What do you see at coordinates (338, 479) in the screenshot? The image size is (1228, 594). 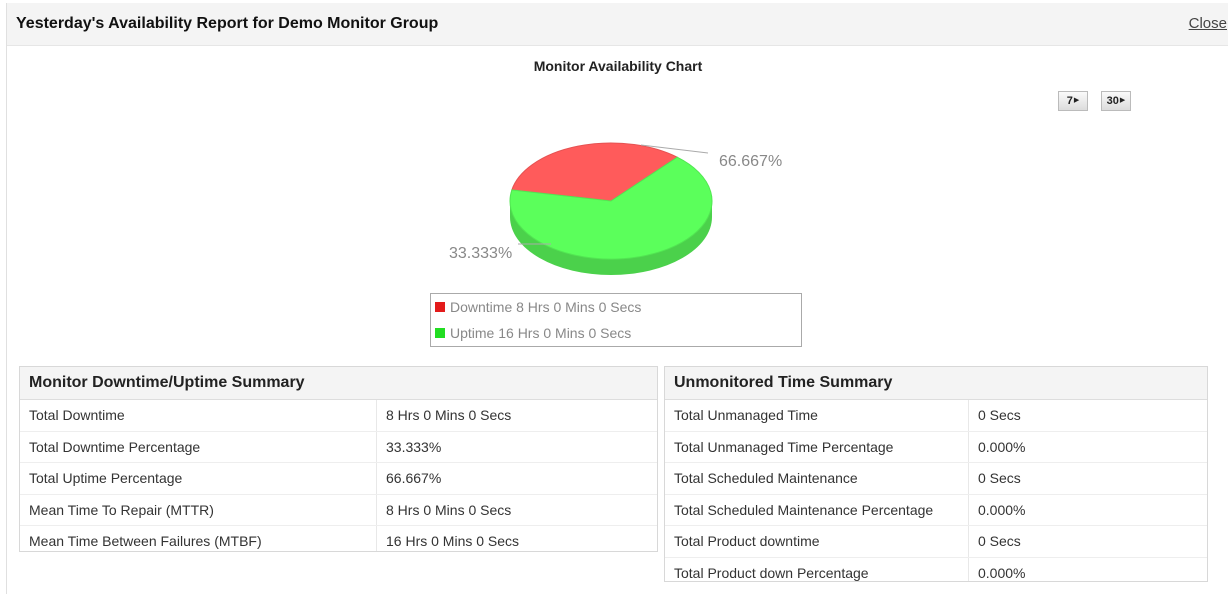 I see `table-row: Total Uptime Percentage 66.667%` at bounding box center [338, 479].